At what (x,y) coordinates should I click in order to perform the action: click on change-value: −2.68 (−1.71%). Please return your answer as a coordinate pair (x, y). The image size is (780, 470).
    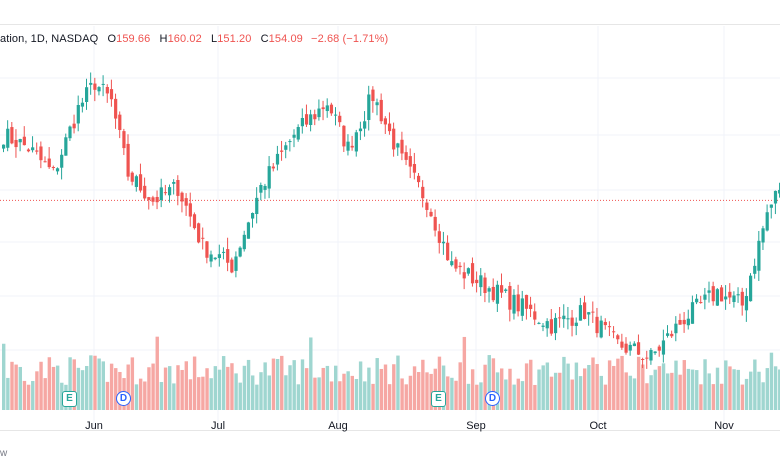
    Looking at the image, I should click on (350, 39).